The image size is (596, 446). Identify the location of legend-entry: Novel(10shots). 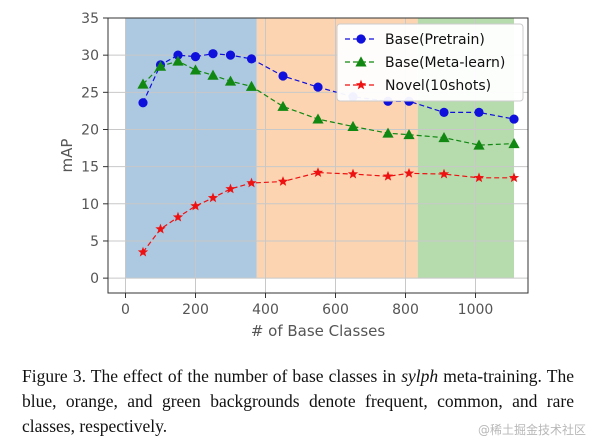
(418, 86).